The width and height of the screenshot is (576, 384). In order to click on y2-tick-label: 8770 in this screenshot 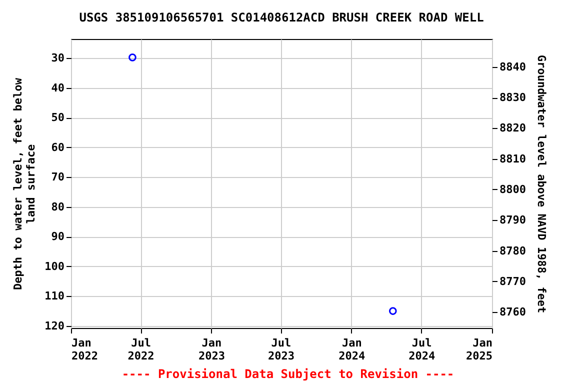, I will do `click(513, 281)`.